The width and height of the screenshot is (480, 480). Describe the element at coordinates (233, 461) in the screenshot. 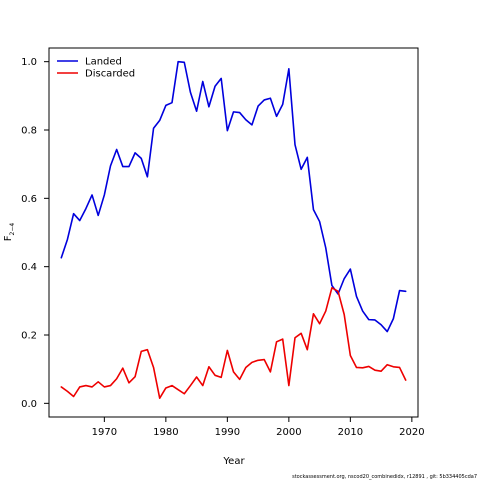

I see `x-axis-label: Year` at that location.